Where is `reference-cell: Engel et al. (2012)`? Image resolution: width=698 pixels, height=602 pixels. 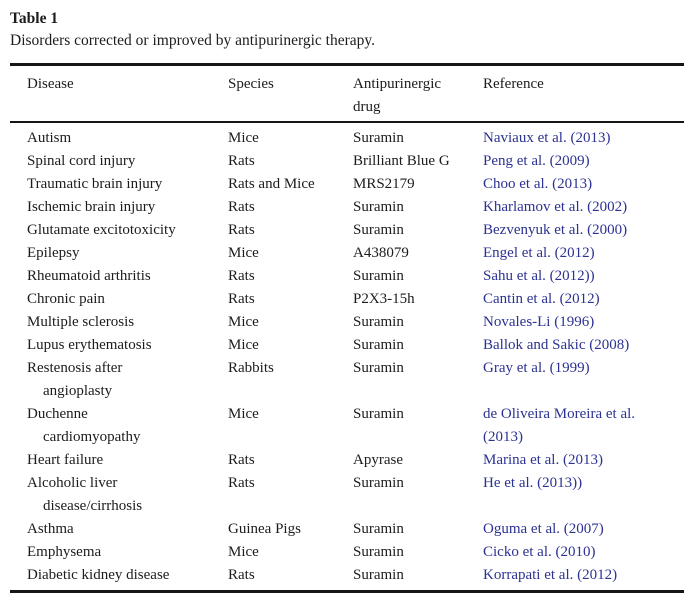
reference-cell: Engel et al. (2012) is located at coordinates (583, 253).